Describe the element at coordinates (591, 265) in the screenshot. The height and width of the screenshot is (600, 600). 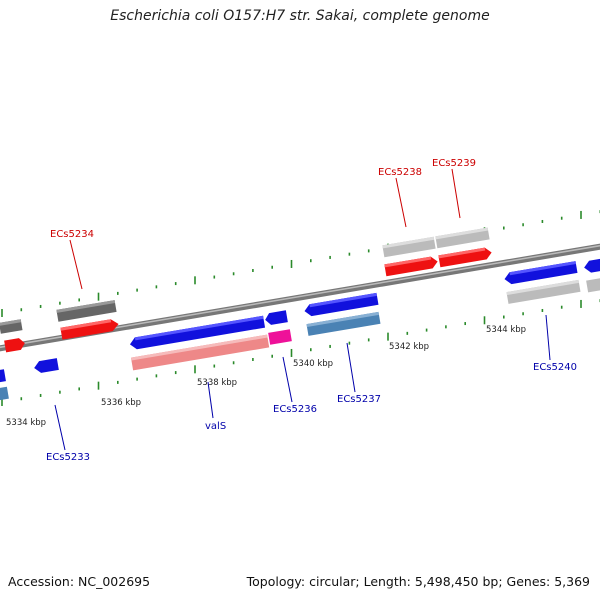
I see `feature-right-edge-reverse` at that location.